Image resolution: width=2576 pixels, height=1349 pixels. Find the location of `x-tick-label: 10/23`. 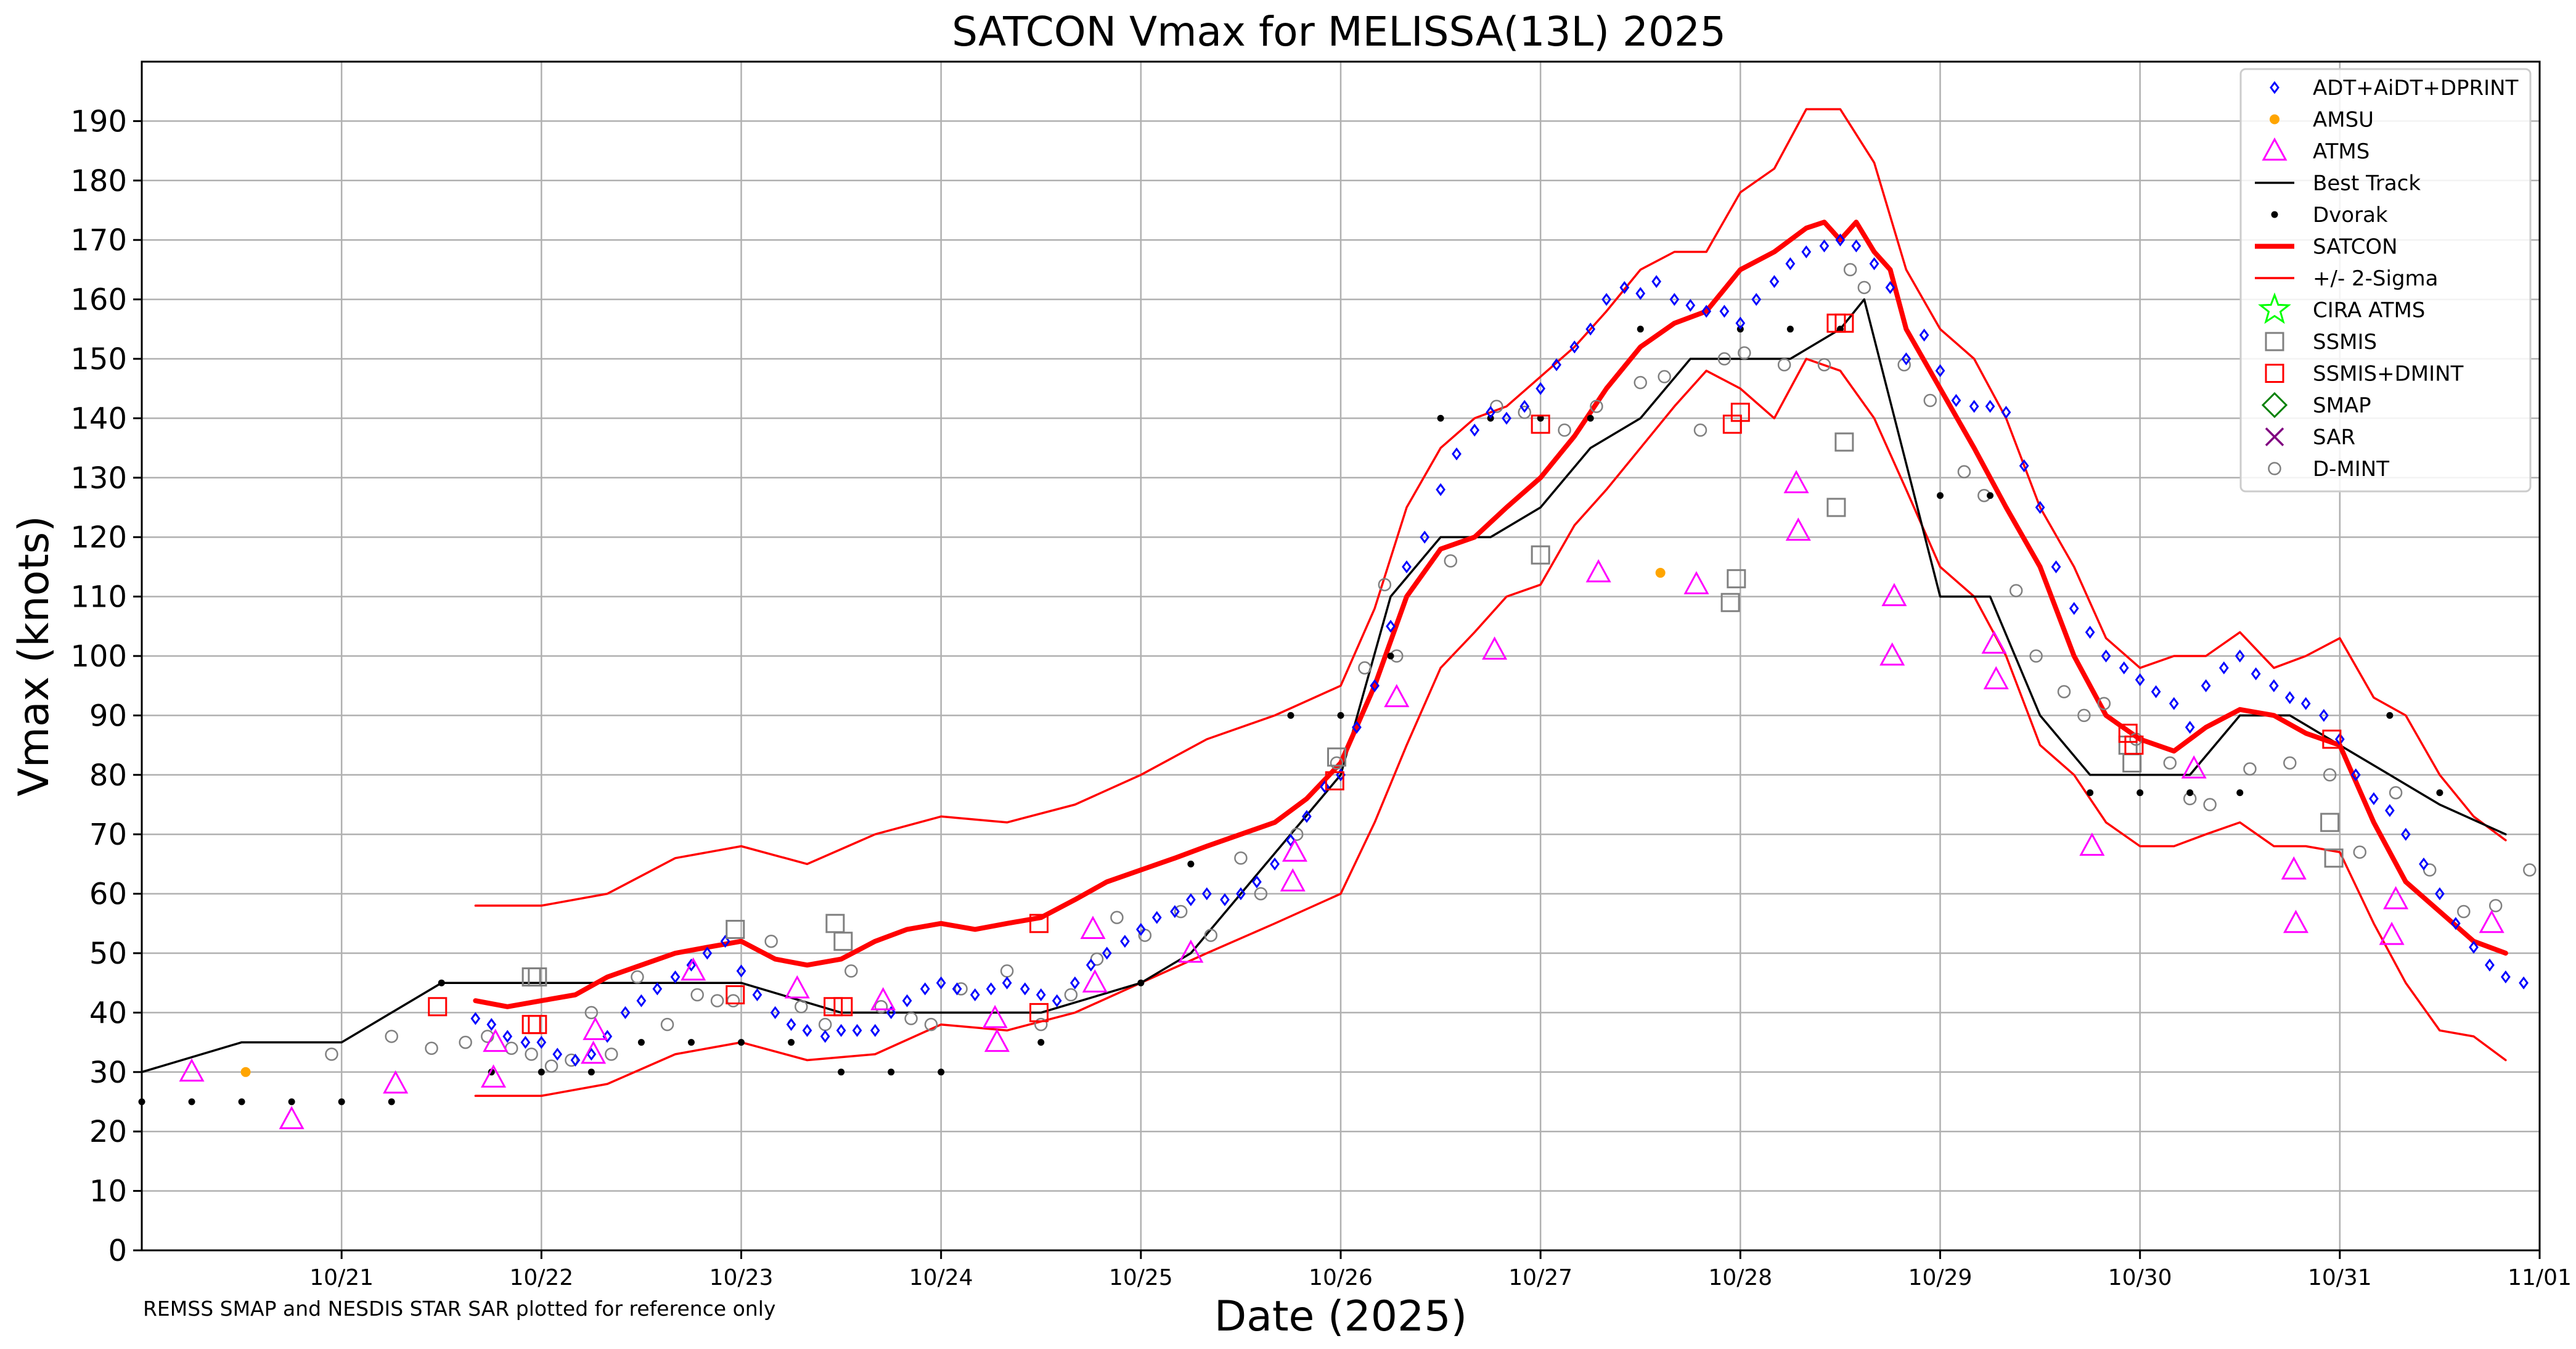

x-tick-label: 10/23 is located at coordinates (741, 1277).